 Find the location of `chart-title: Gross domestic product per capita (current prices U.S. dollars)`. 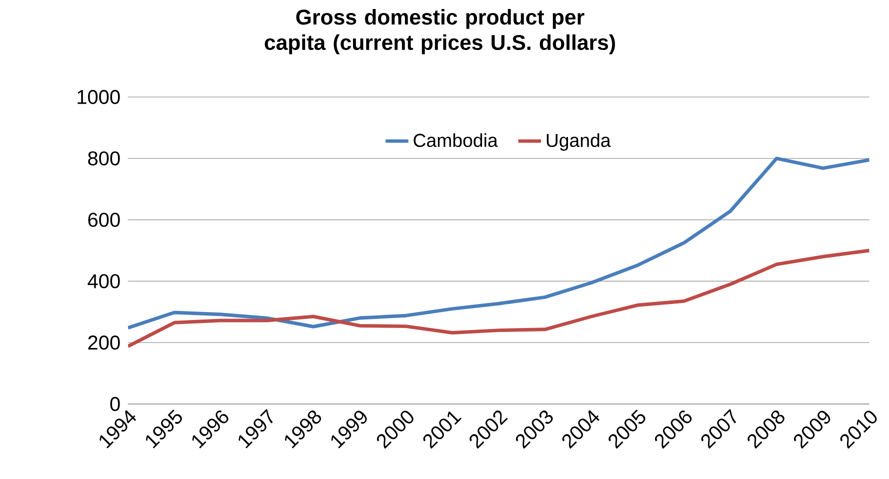

chart-title: Gross domestic product per capita (current prices U.S. dollars) is located at coordinates (439, 31).